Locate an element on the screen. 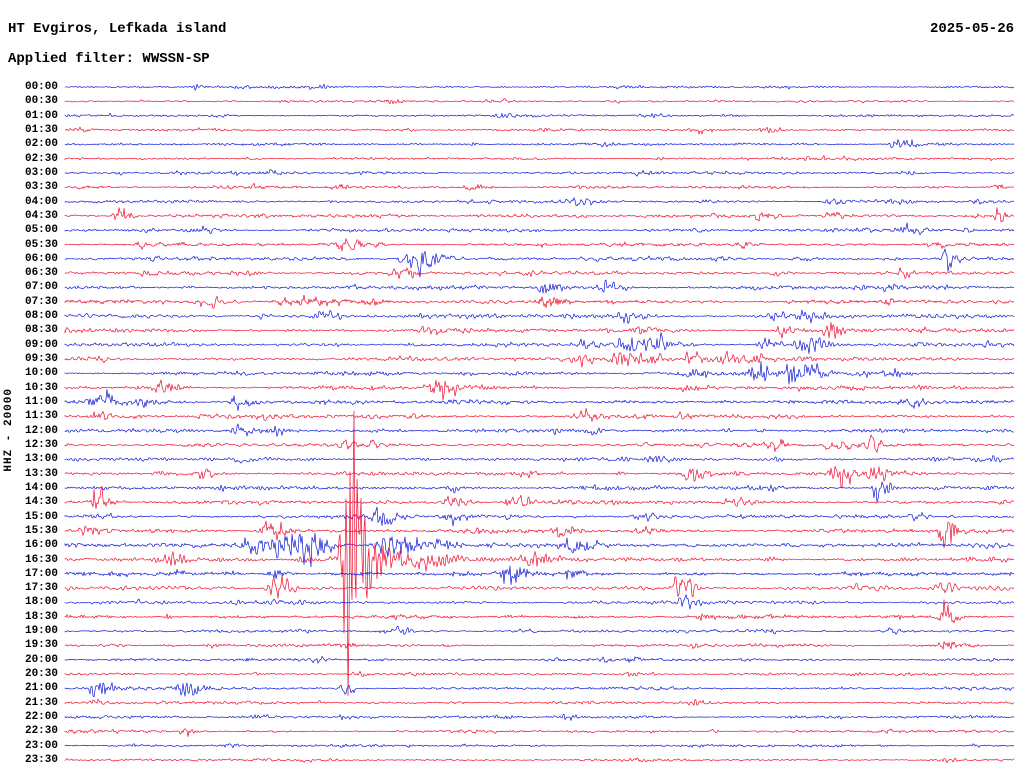  time-label: 23:00 is located at coordinates (41, 745).